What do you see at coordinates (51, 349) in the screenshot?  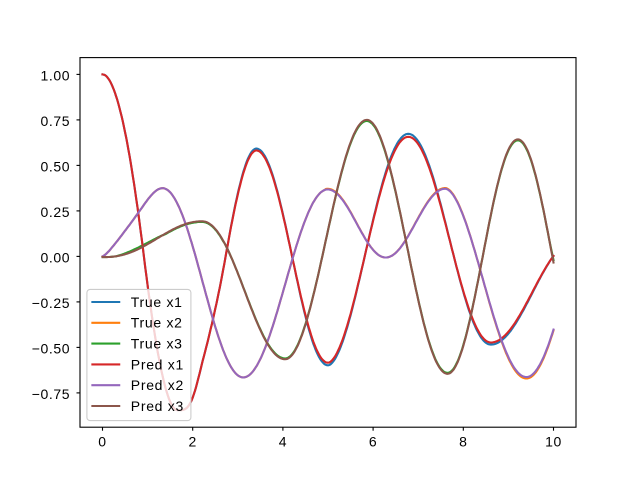 I see `svg-text: −0.50` at bounding box center [51, 349].